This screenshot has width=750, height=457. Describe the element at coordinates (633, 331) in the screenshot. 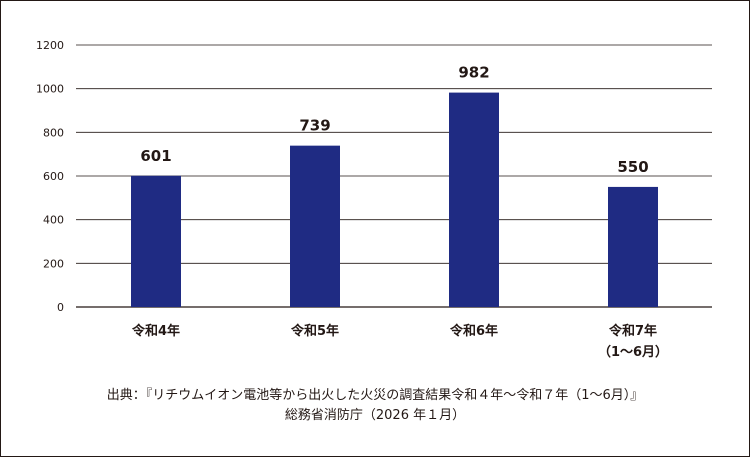

I see `x-tick-label: 令和7年` at that location.